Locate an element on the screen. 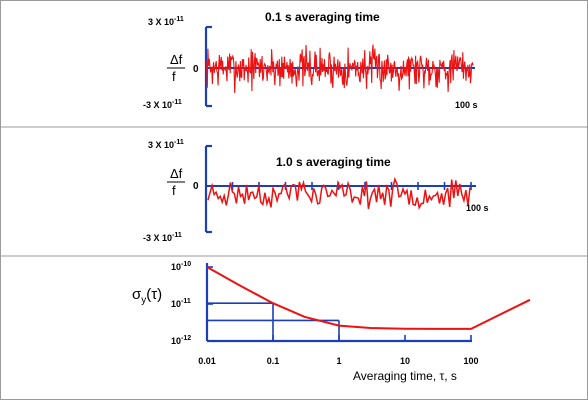  panel2-y-top-base: 3 X 10 is located at coordinates (161, 145).